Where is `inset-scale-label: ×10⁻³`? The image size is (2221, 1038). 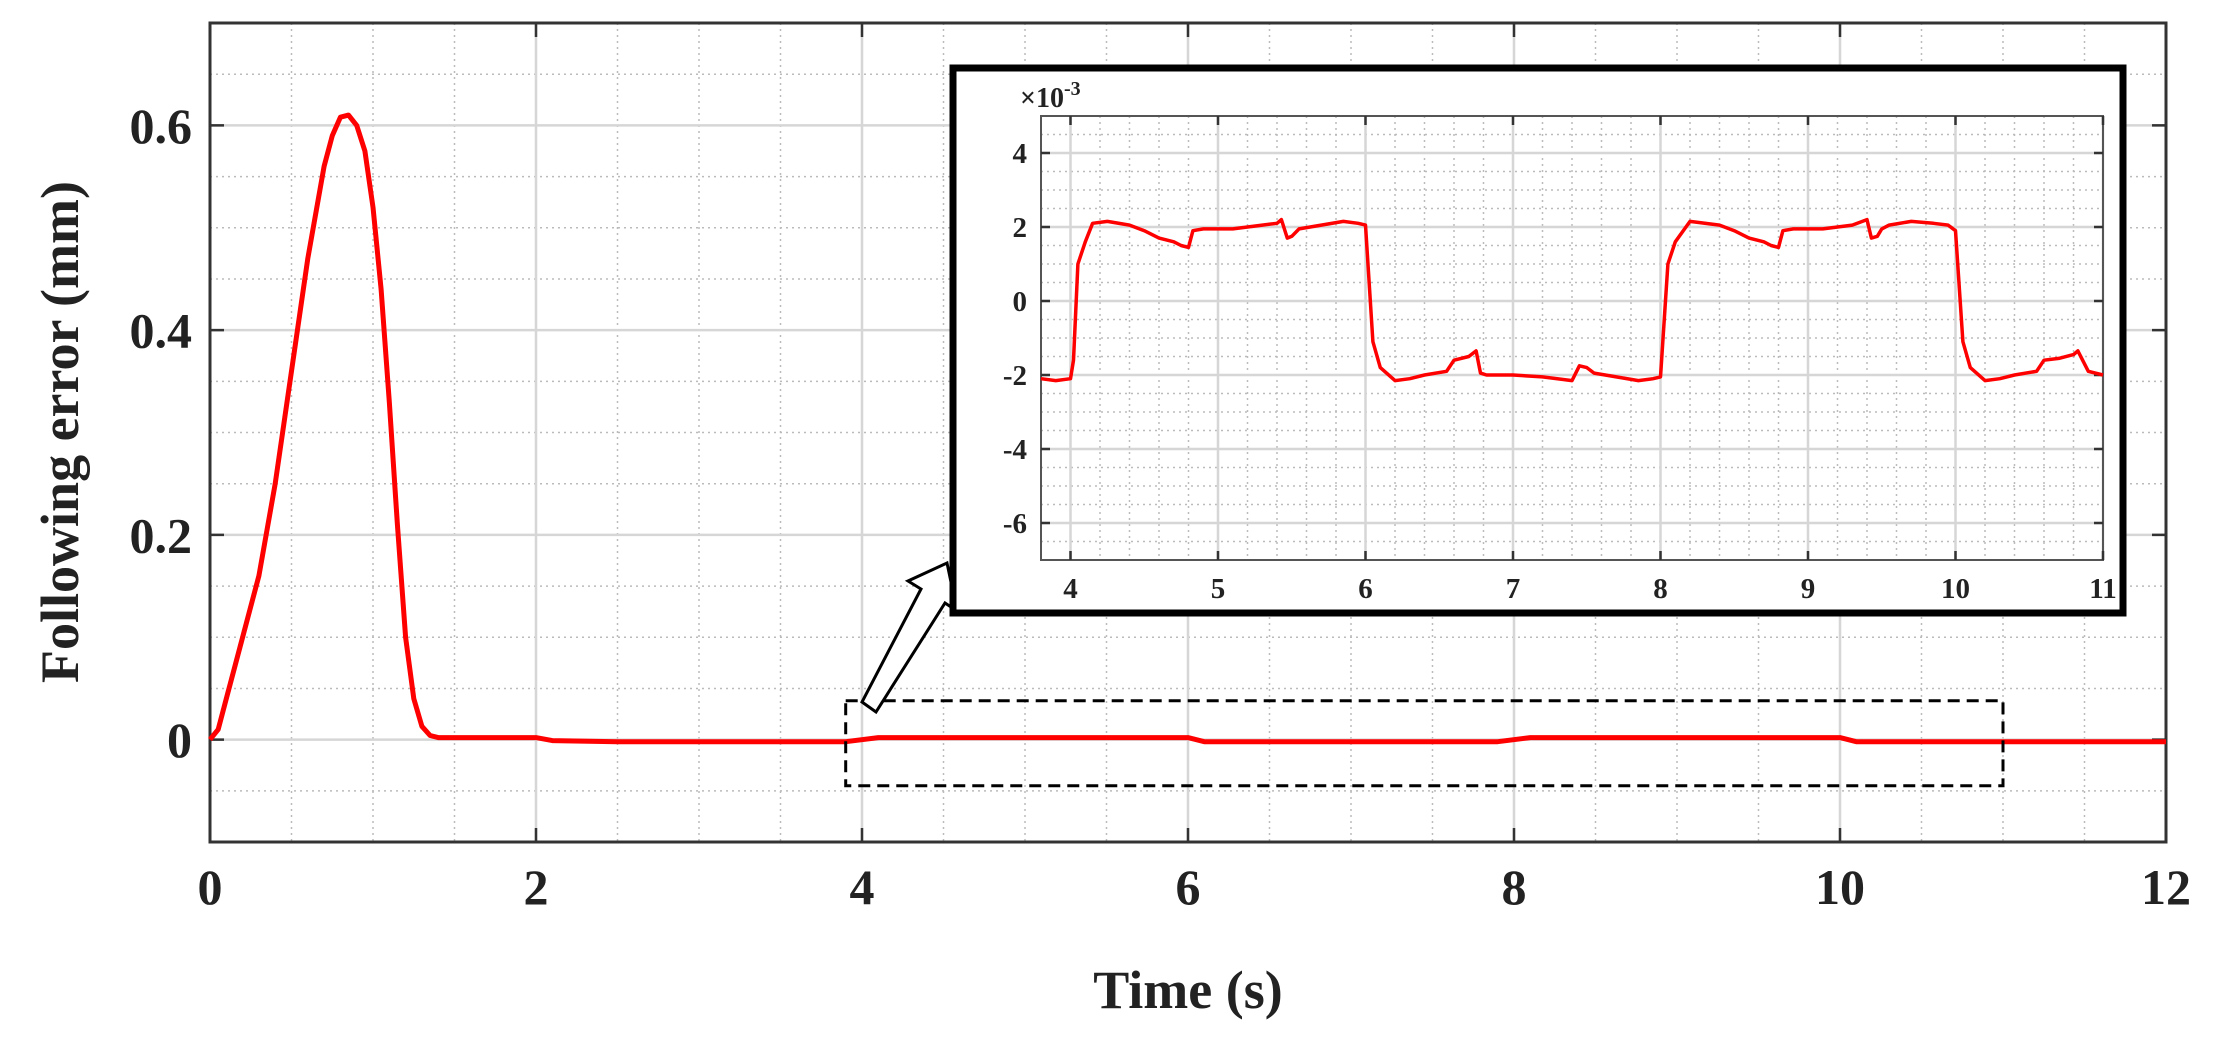 inset-scale-label: ×10⁻³ is located at coordinates (1050, 96).